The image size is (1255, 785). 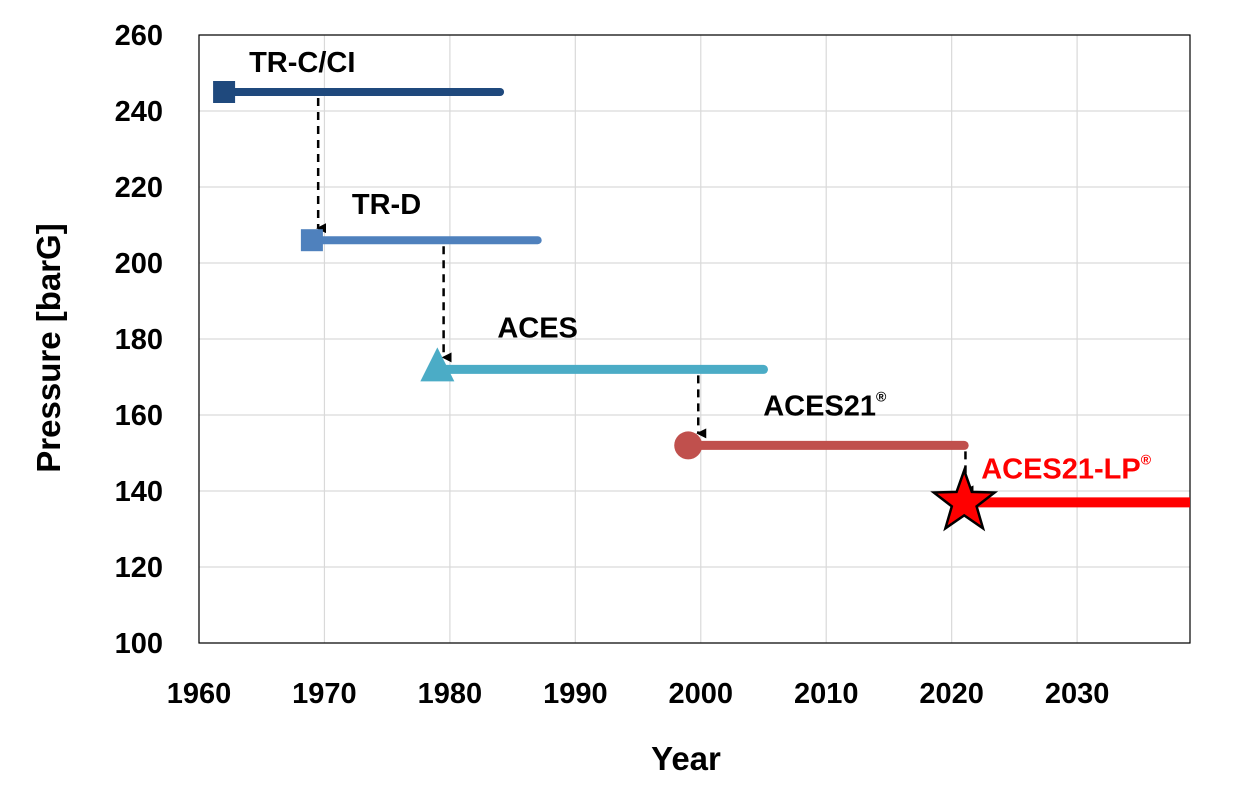 I want to click on series-label: ACES21®, so click(x=825, y=405).